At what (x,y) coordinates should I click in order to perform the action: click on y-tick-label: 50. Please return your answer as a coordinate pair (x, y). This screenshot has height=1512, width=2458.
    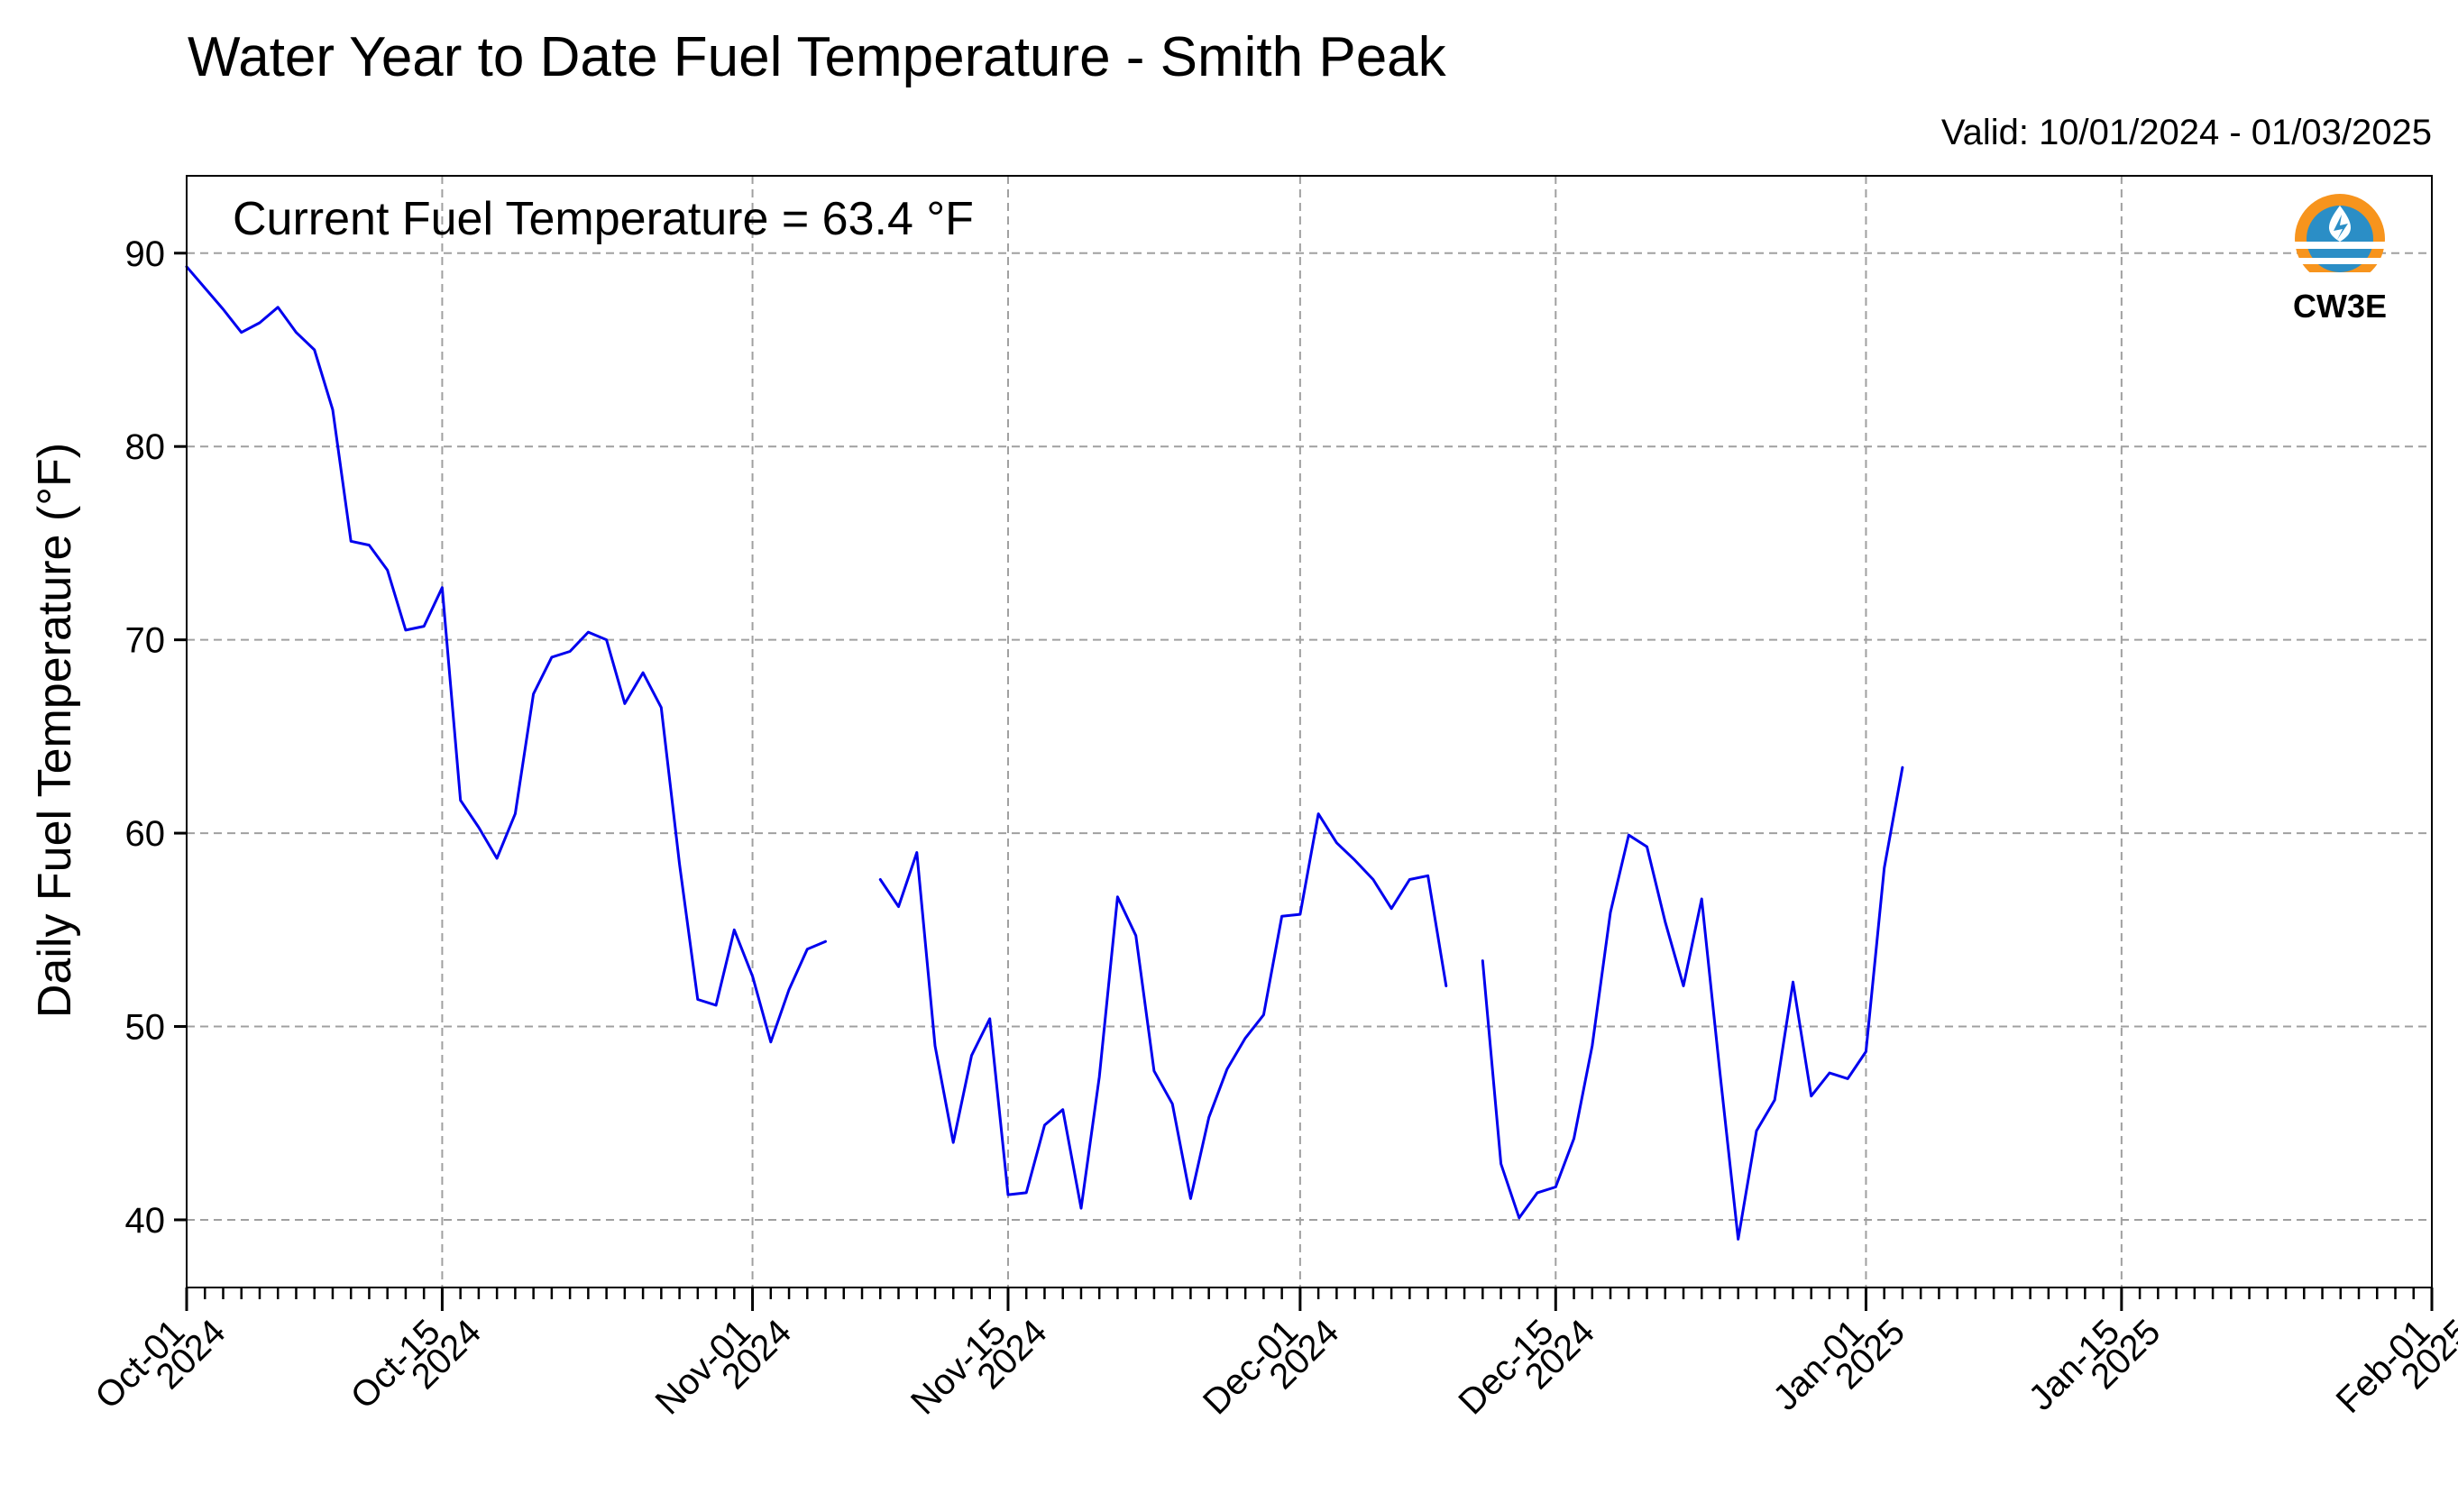
    Looking at the image, I should click on (145, 1028).